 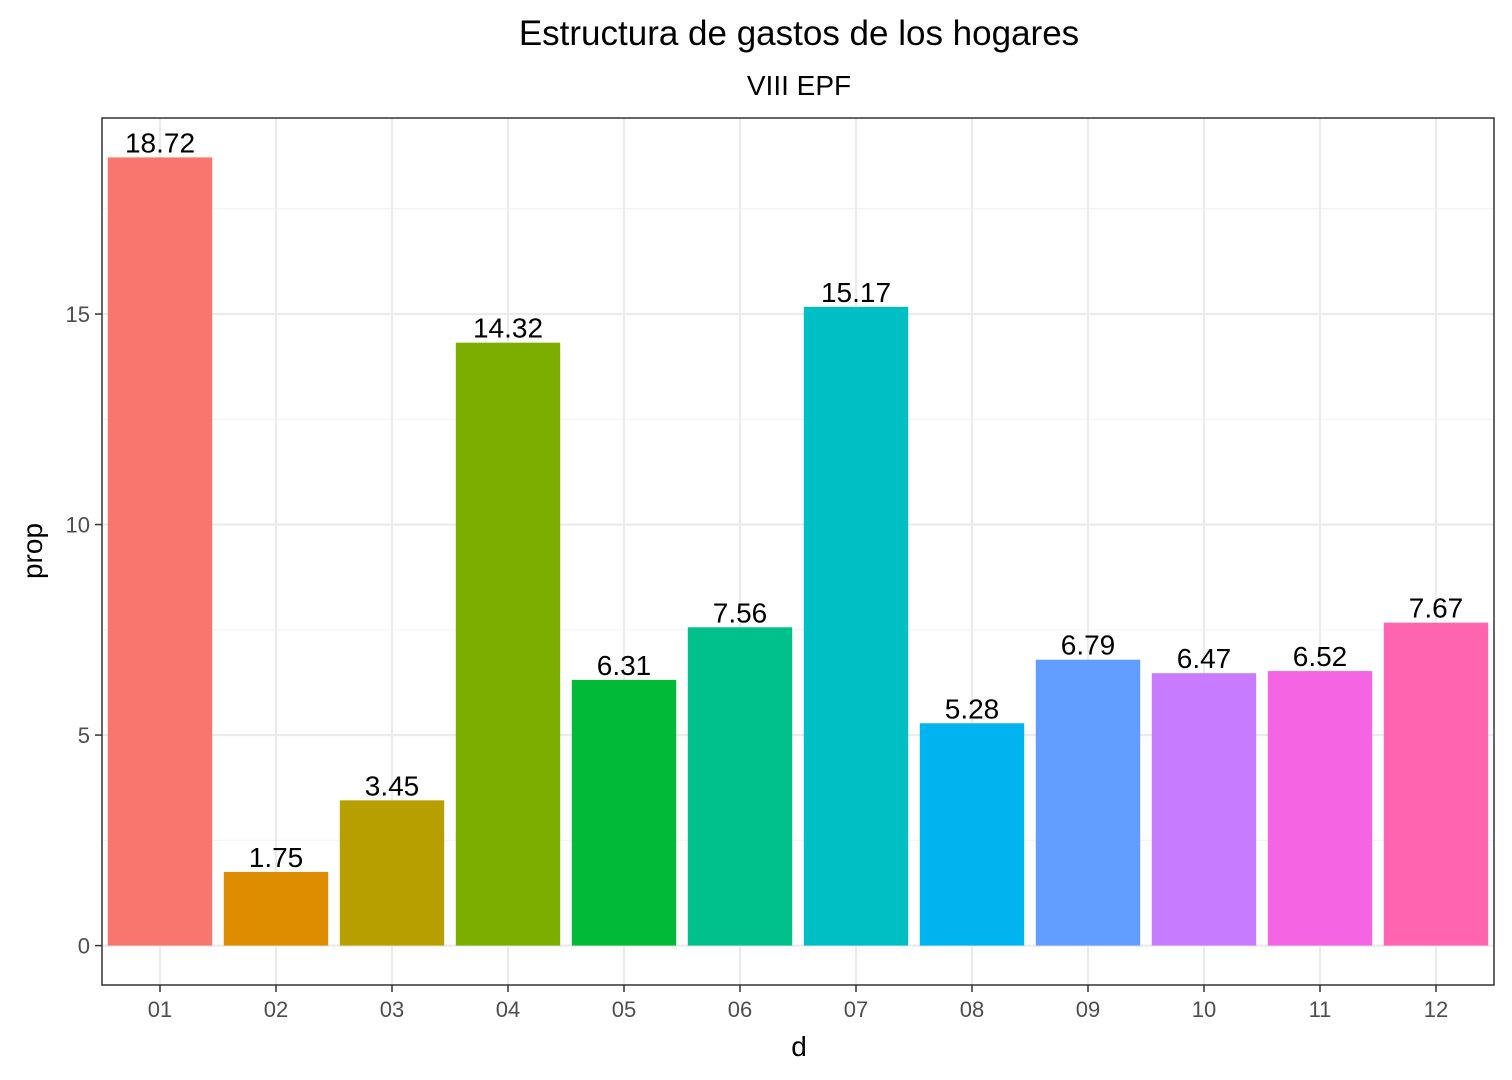 What do you see at coordinates (508, 1009) in the screenshot?
I see `x-tick-label: 04` at bounding box center [508, 1009].